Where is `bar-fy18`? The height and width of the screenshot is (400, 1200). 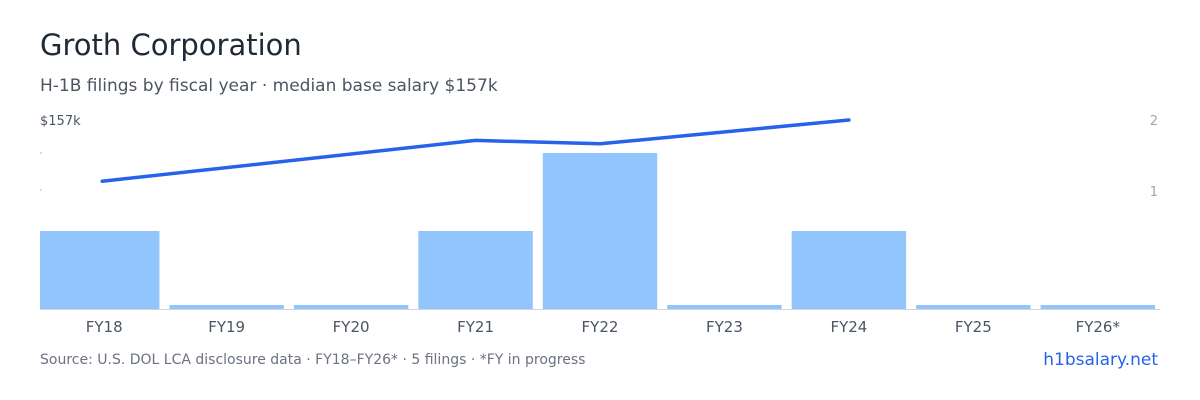 bar-fy18 is located at coordinates (100, 270).